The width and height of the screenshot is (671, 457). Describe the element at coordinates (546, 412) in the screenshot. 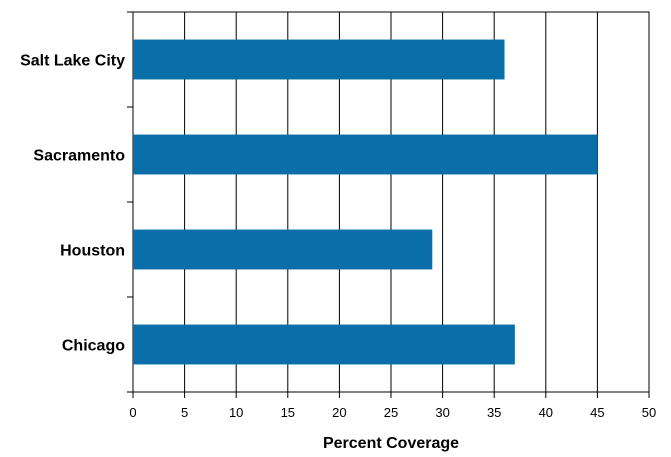

I see `x-tick-label: 40` at that location.